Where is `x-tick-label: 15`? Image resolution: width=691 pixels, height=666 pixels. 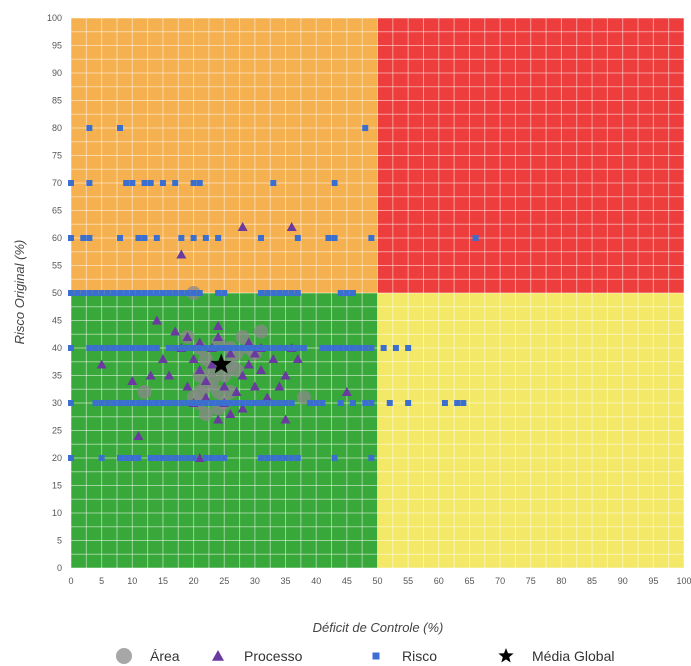
x-tick-label: 15 is located at coordinates (163, 581).